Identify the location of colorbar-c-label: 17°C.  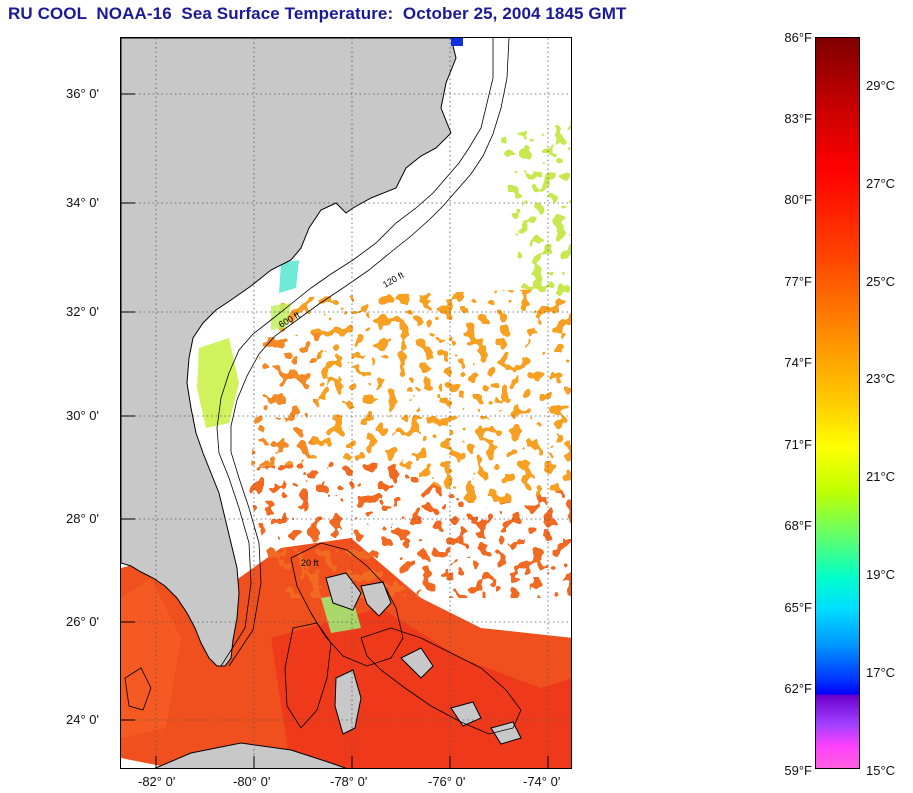
(881, 672).